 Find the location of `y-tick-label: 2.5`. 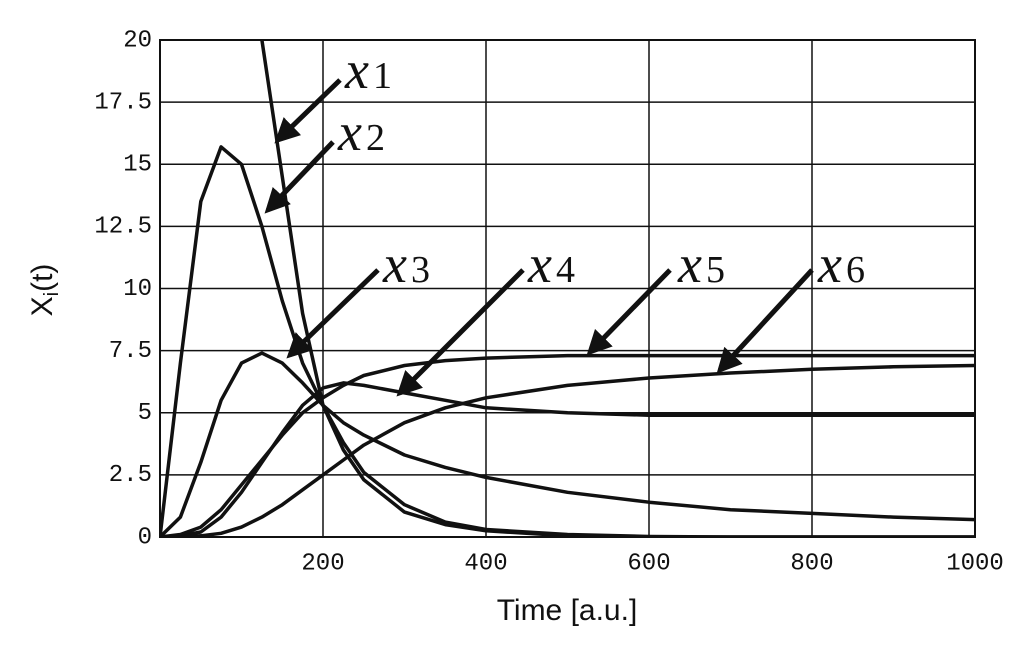

y-tick-label: 2.5 is located at coordinates (130, 475).